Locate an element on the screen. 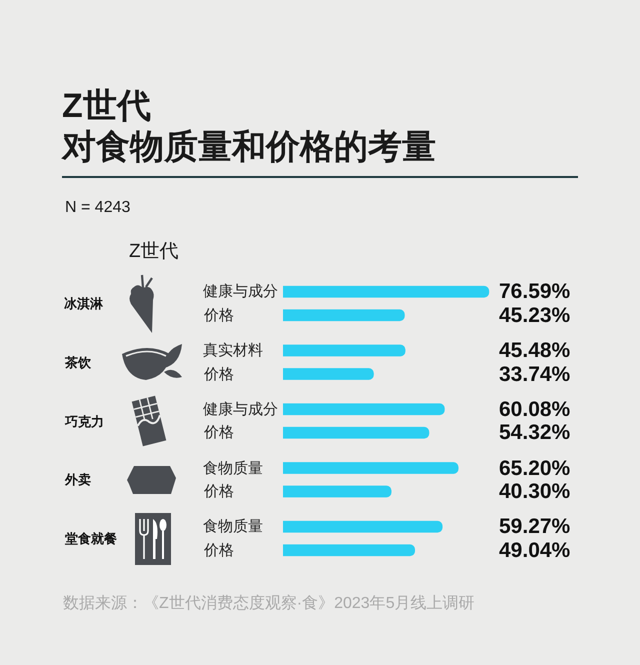 The width and height of the screenshot is (640, 665). text: 堂食就餐 is located at coordinates (90, 538).